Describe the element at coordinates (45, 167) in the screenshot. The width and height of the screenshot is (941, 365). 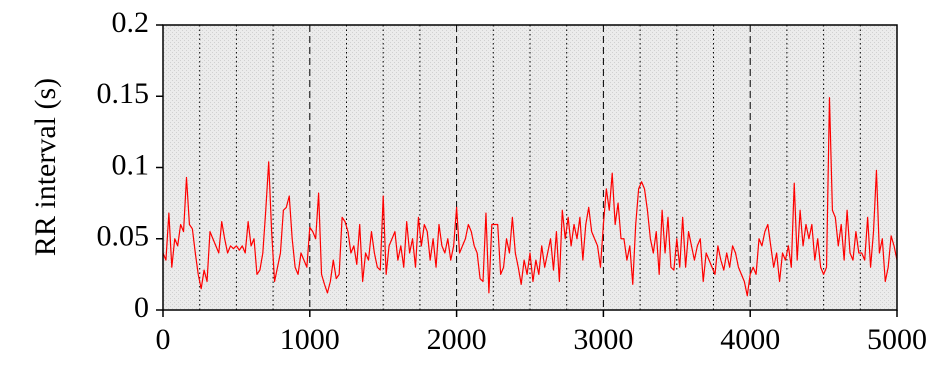
I see `y-axis-label: RR interval (s)` at that location.